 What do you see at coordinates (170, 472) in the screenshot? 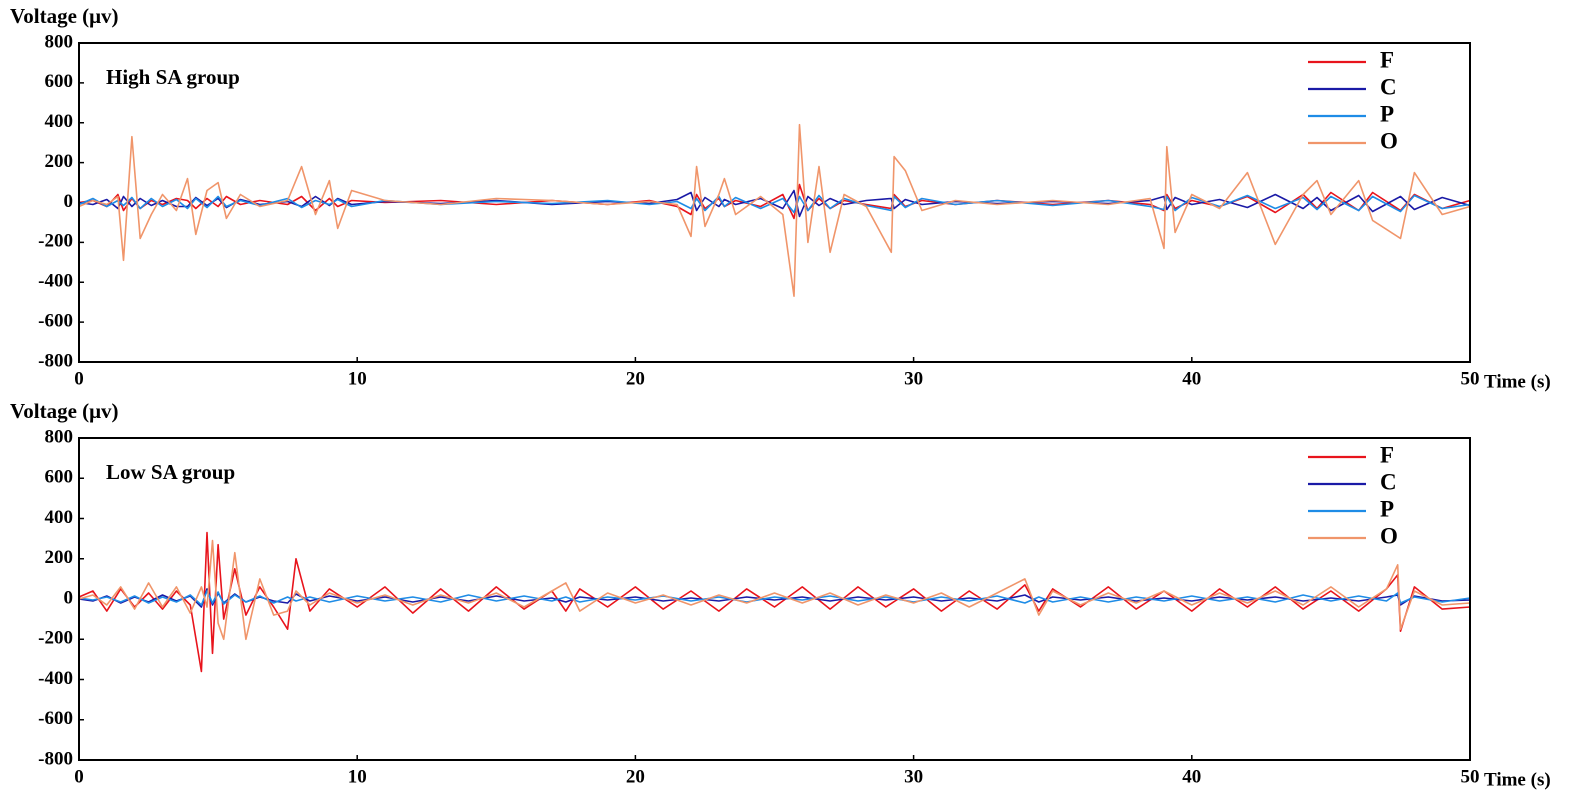
I see `annotation: Low SA group` at bounding box center [170, 472].